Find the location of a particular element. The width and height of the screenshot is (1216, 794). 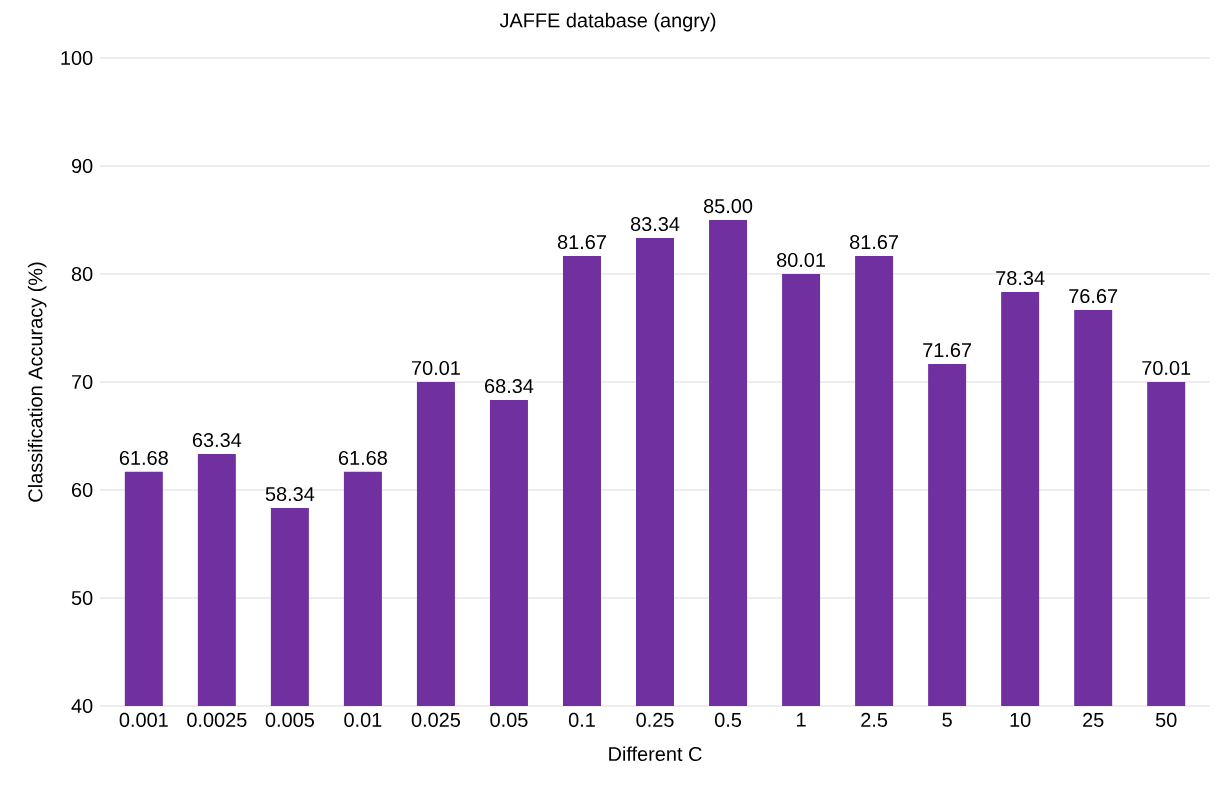

data-label: 63.34 is located at coordinates (217, 440).